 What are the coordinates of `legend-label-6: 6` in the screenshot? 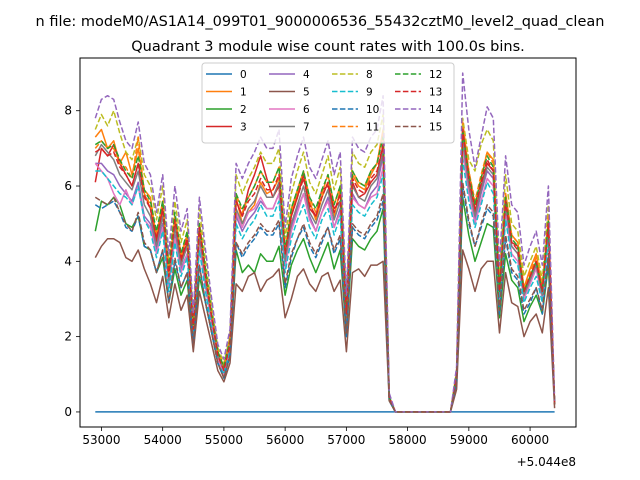 It's located at (306, 110).